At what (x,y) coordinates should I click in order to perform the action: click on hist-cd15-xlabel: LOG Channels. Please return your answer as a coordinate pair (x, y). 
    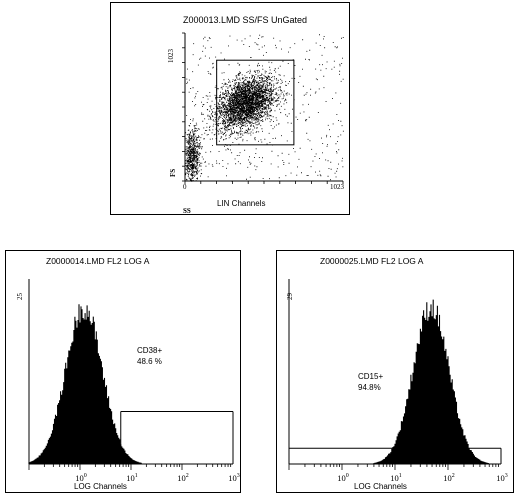
    Looking at the image, I should click on (380, 486).